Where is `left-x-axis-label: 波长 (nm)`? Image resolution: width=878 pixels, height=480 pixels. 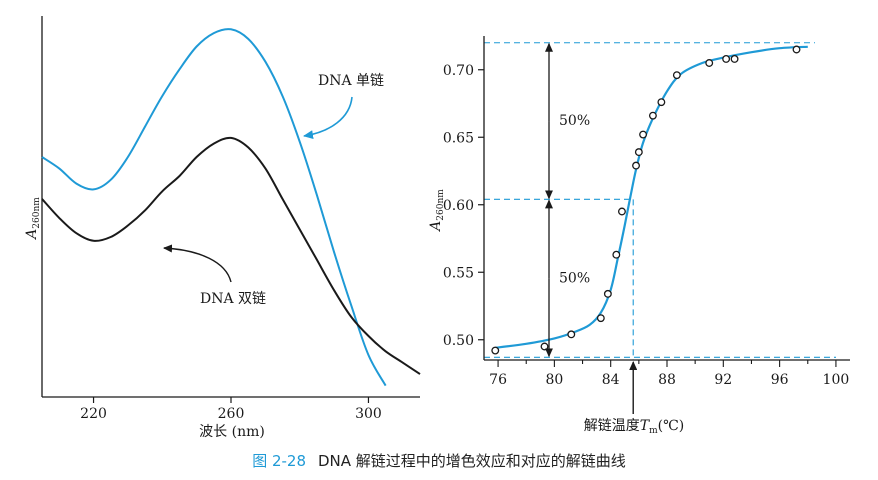
left-x-axis-label: 波长 (nm) is located at coordinates (232, 432).